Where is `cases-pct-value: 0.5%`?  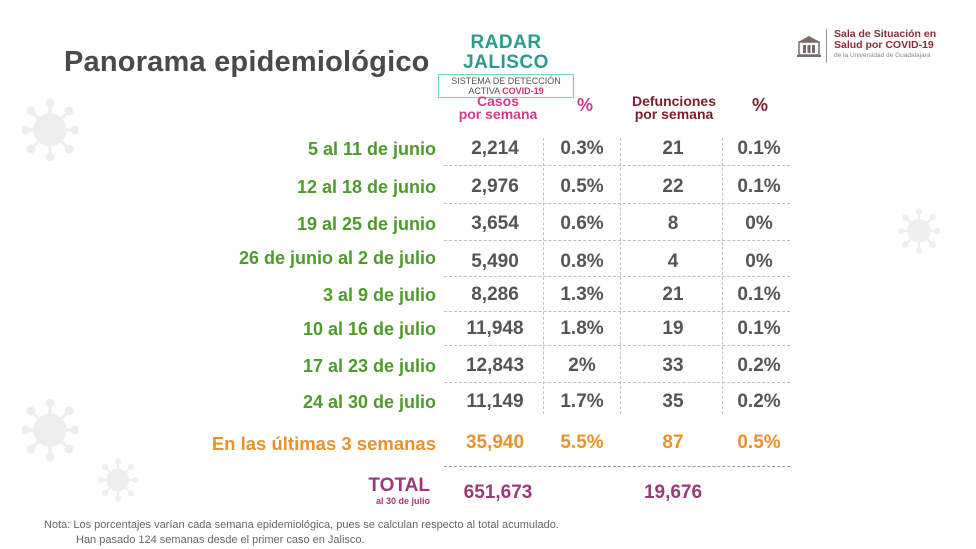 cases-pct-value: 0.5% is located at coordinates (582, 186).